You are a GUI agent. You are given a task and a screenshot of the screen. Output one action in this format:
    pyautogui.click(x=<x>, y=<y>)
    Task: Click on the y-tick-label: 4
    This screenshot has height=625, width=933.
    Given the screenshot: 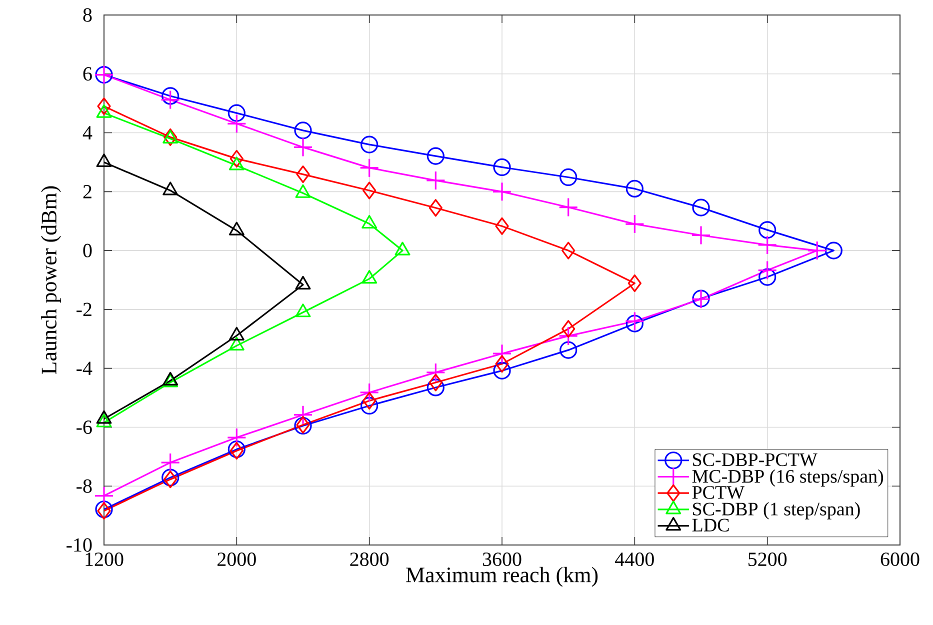 What is the action you would take?
    pyautogui.click(x=87, y=133)
    